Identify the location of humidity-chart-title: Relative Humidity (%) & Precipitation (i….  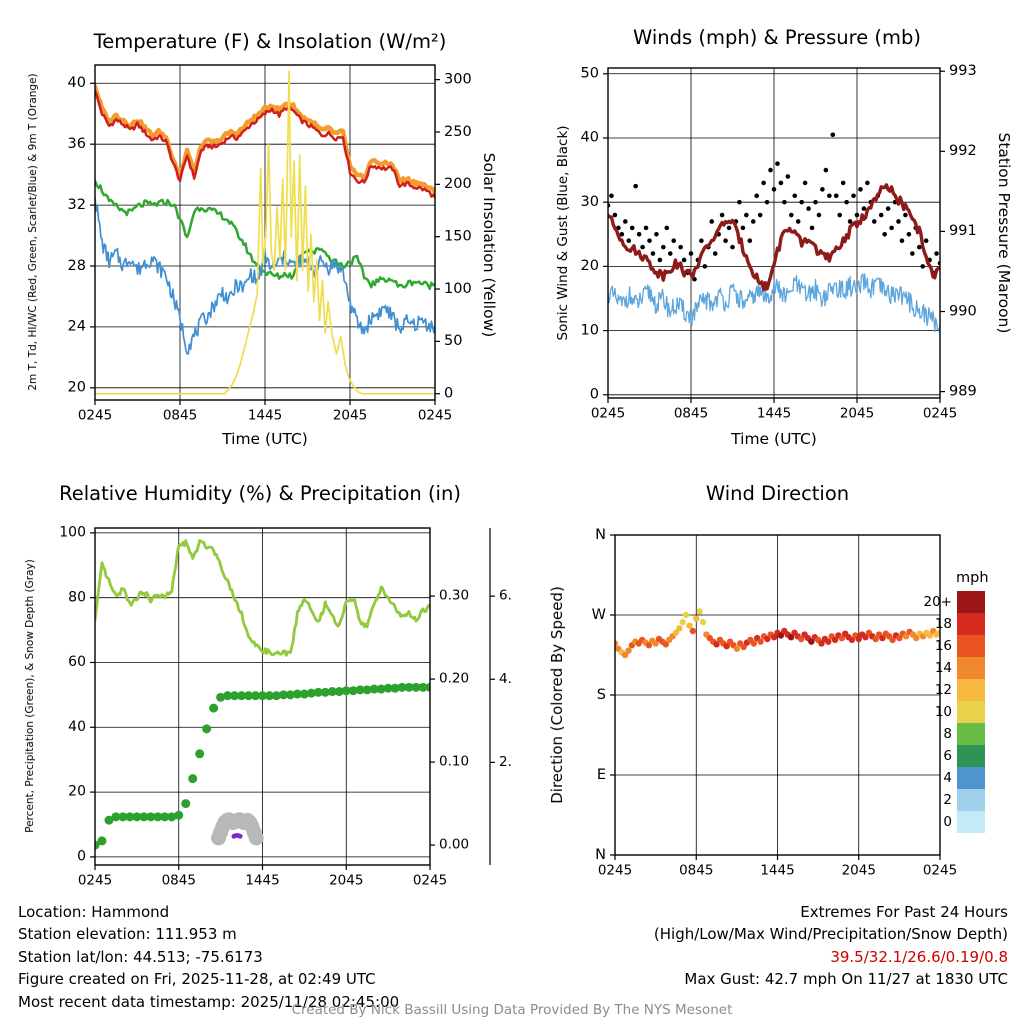
(260, 493).